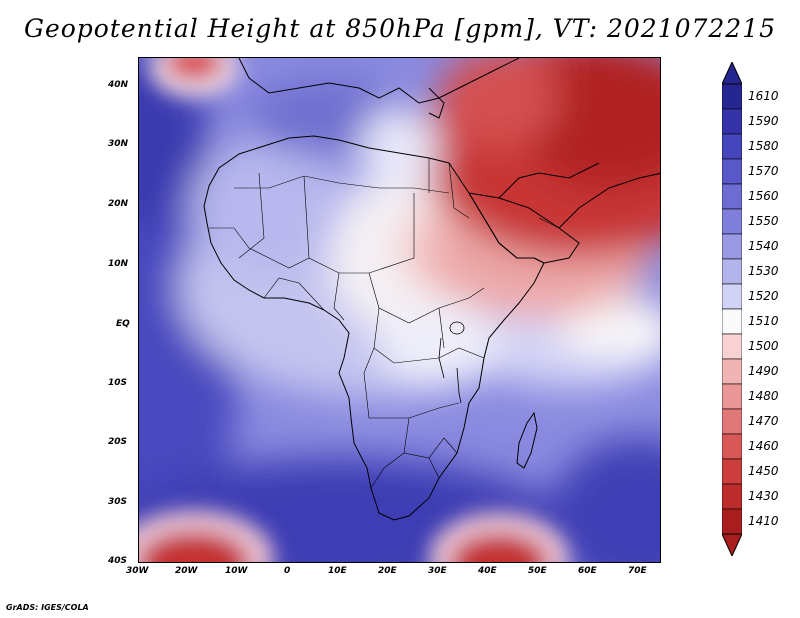  What do you see at coordinates (763, 220) in the screenshot?
I see `colorbar-label: 1550` at bounding box center [763, 220].